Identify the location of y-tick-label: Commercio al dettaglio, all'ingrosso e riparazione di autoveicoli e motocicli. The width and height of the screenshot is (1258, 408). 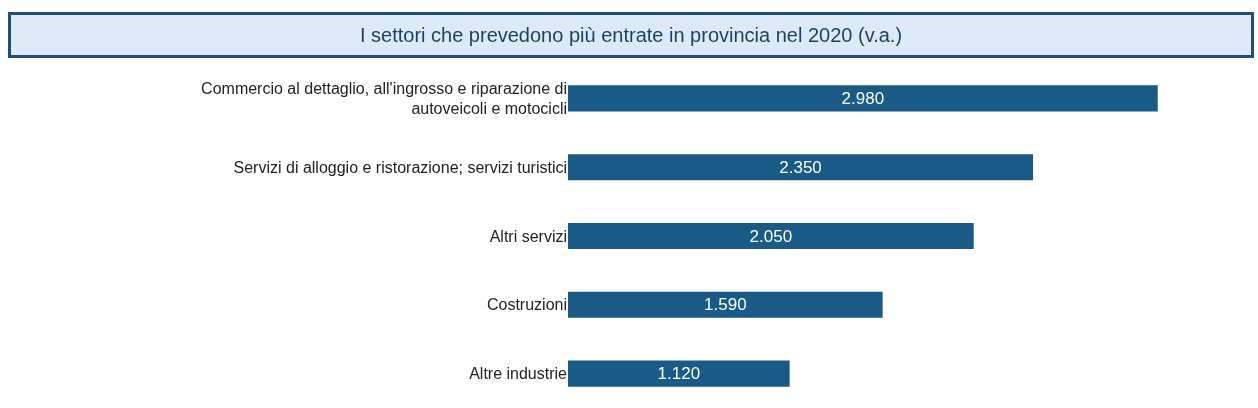
(384, 98).